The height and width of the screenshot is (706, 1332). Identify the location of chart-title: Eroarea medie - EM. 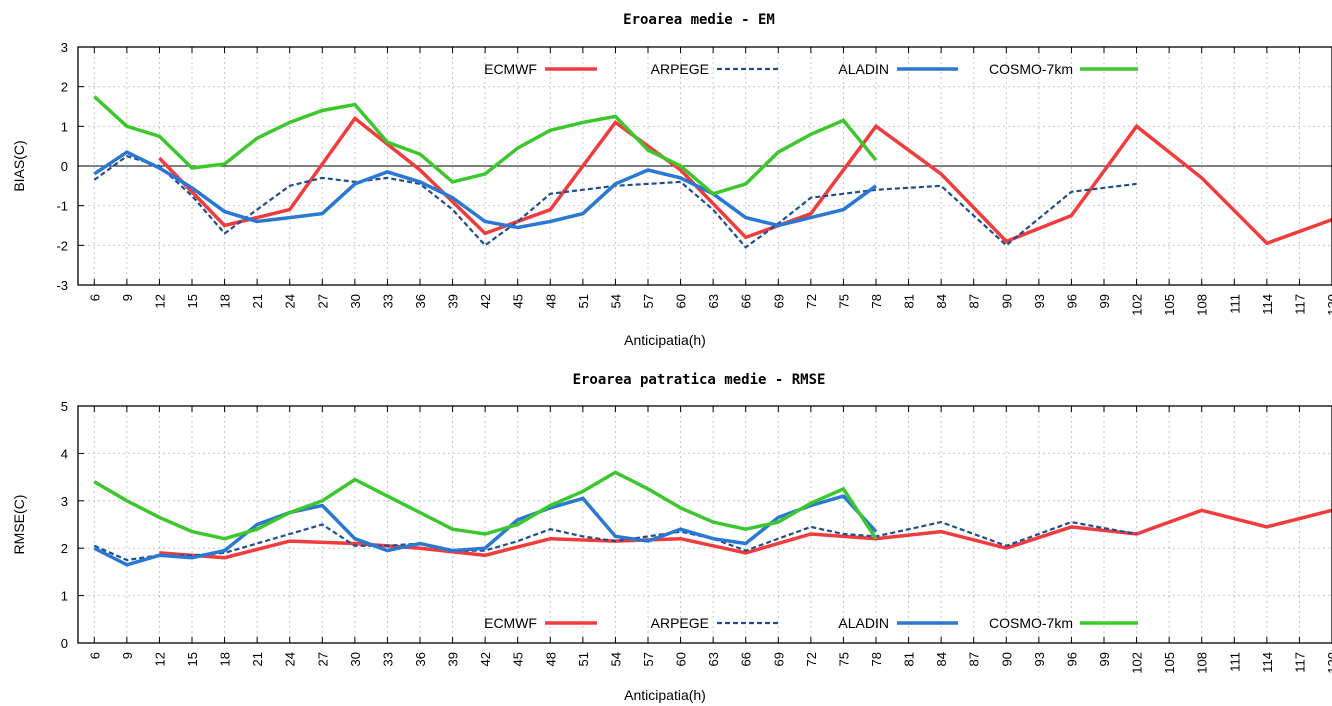
(699, 20).